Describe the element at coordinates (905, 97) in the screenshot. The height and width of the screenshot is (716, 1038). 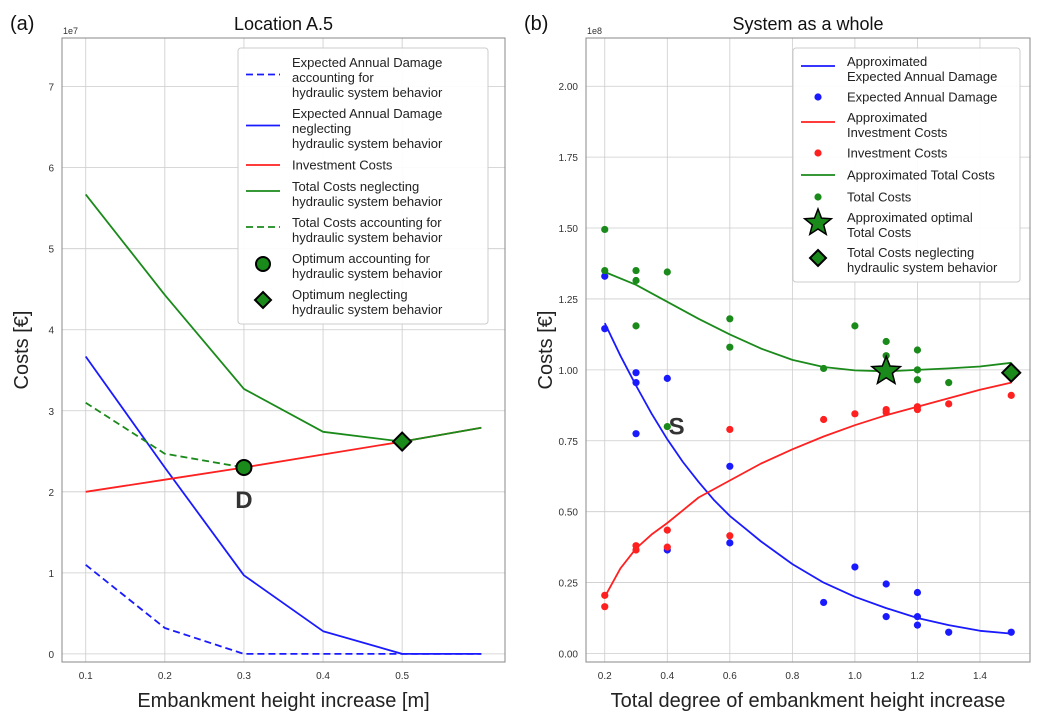
I see `legend-entry: Expected Annual Damage` at that location.